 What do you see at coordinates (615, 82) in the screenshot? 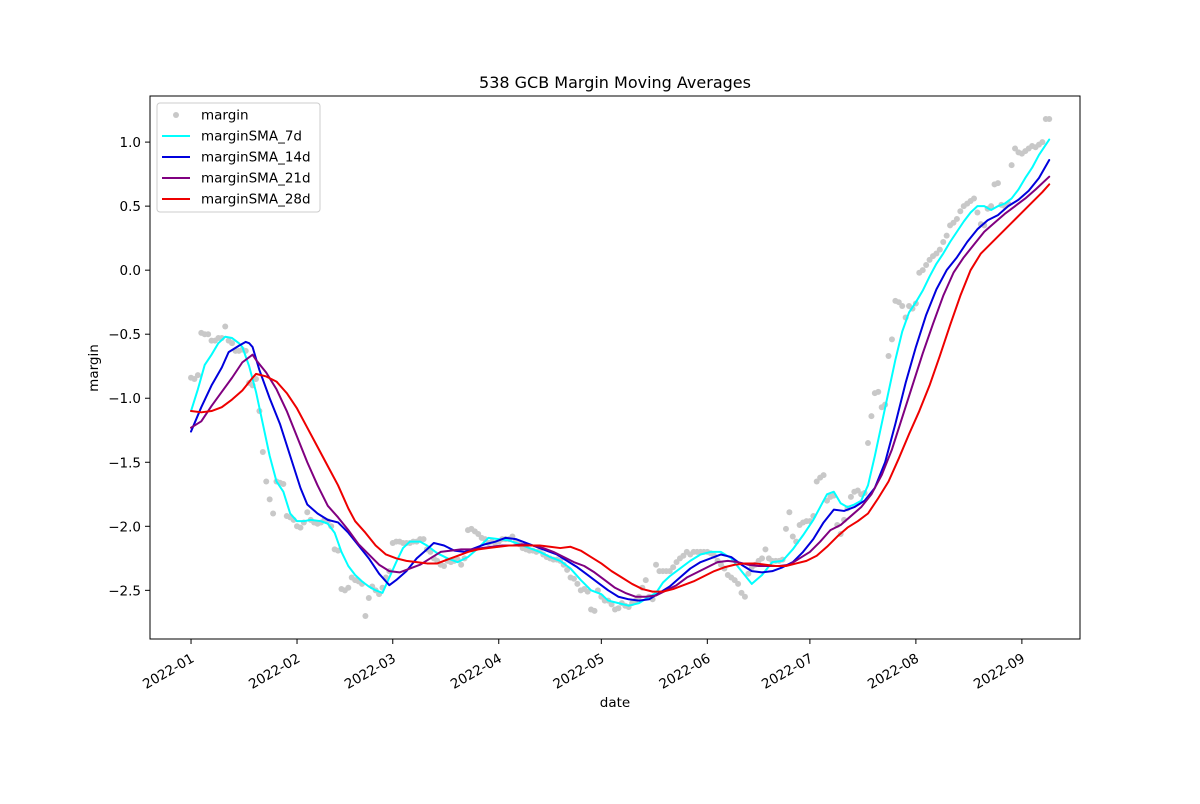
I see `chart-title: 538 GCB Margin Moving Averages` at bounding box center [615, 82].